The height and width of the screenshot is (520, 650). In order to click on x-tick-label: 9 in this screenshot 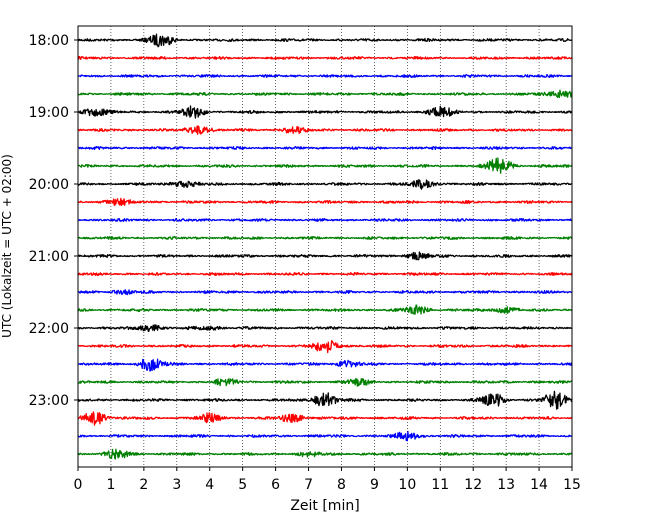, I will do `click(374, 485)`.